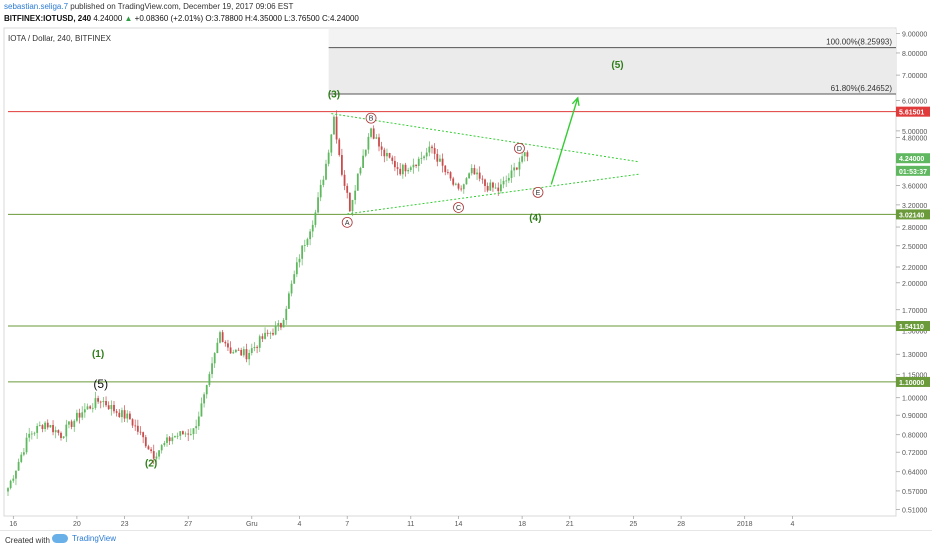 Image resolution: width=932 pixels, height=551 pixels. What do you see at coordinates (347, 524) in the screenshot?
I see `time-tick-label: 7` at bounding box center [347, 524].